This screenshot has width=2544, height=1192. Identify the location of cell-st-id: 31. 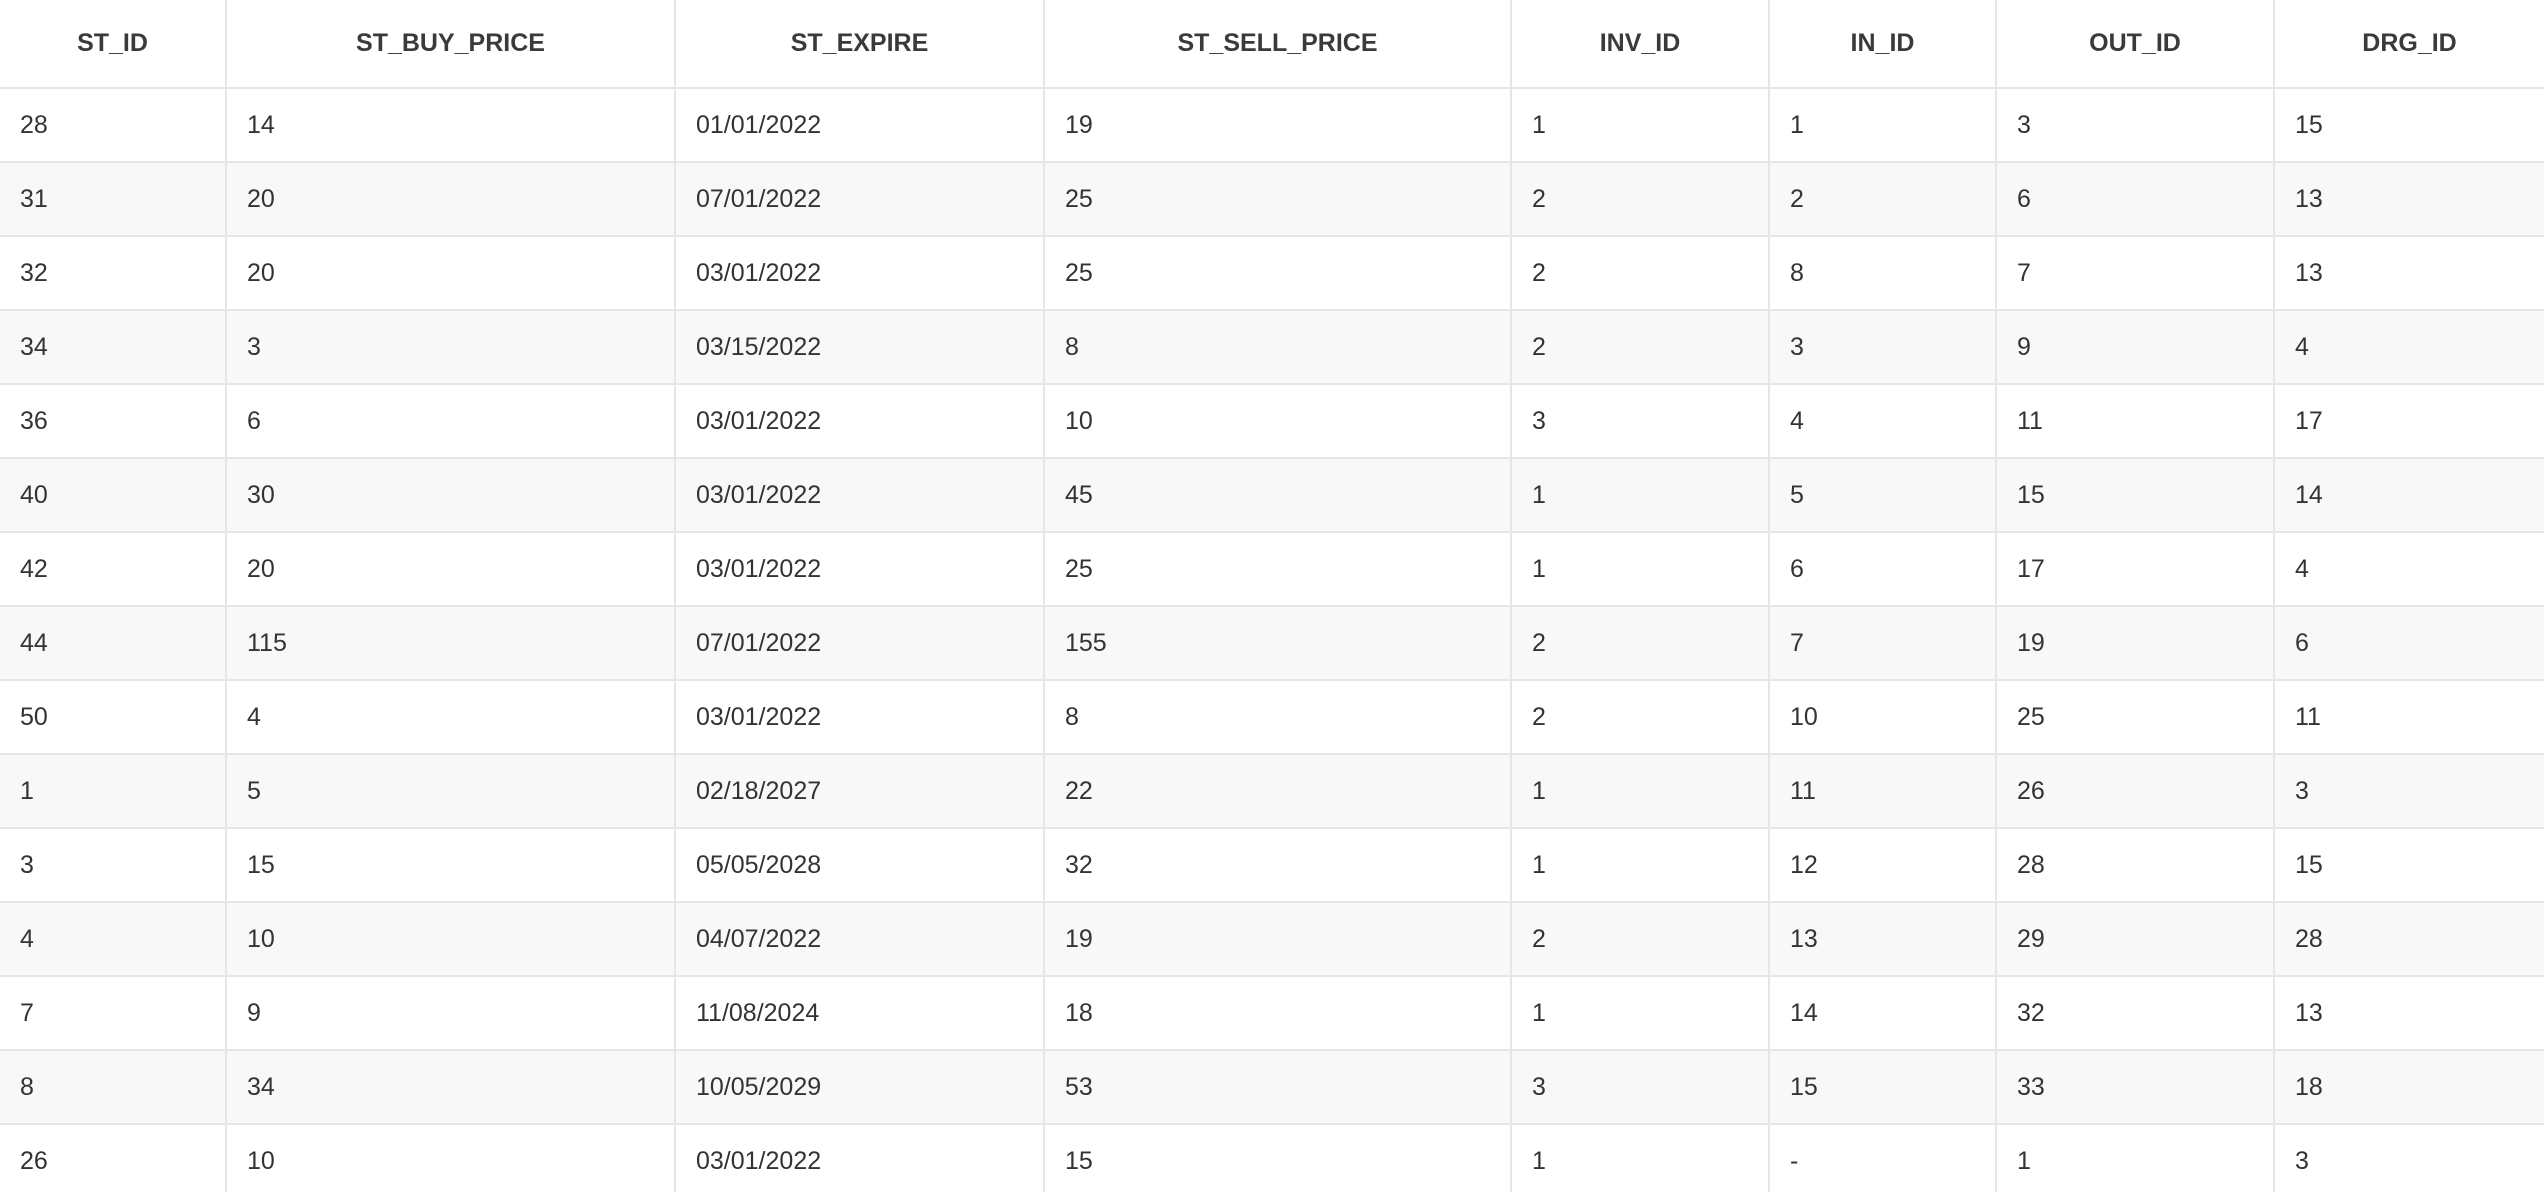
(113, 199).